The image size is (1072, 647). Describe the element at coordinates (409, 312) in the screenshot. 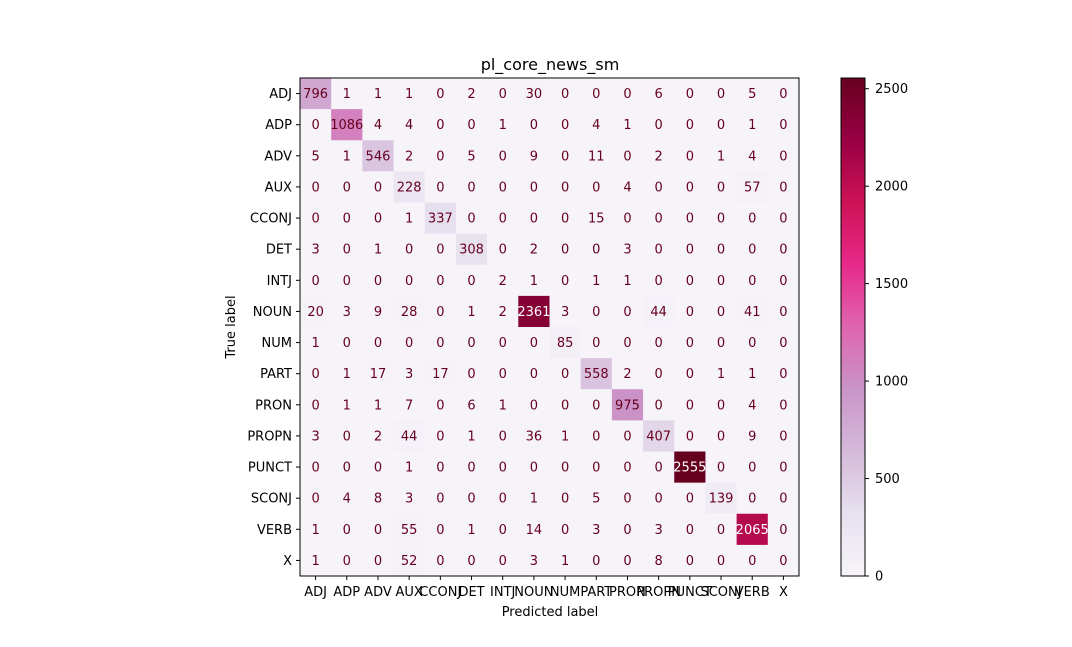

I see `cell-value-label: 28` at that location.